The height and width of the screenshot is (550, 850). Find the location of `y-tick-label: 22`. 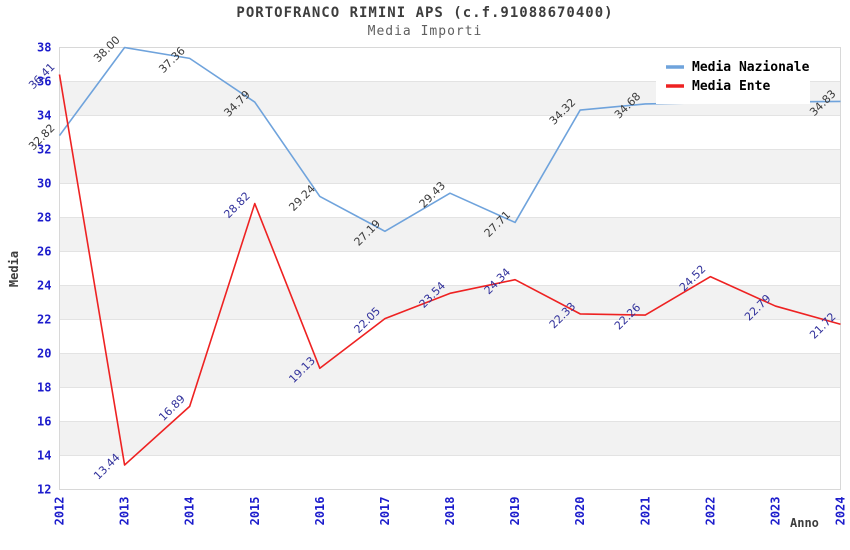

y-tick-label: 22 is located at coordinates (44, 320).